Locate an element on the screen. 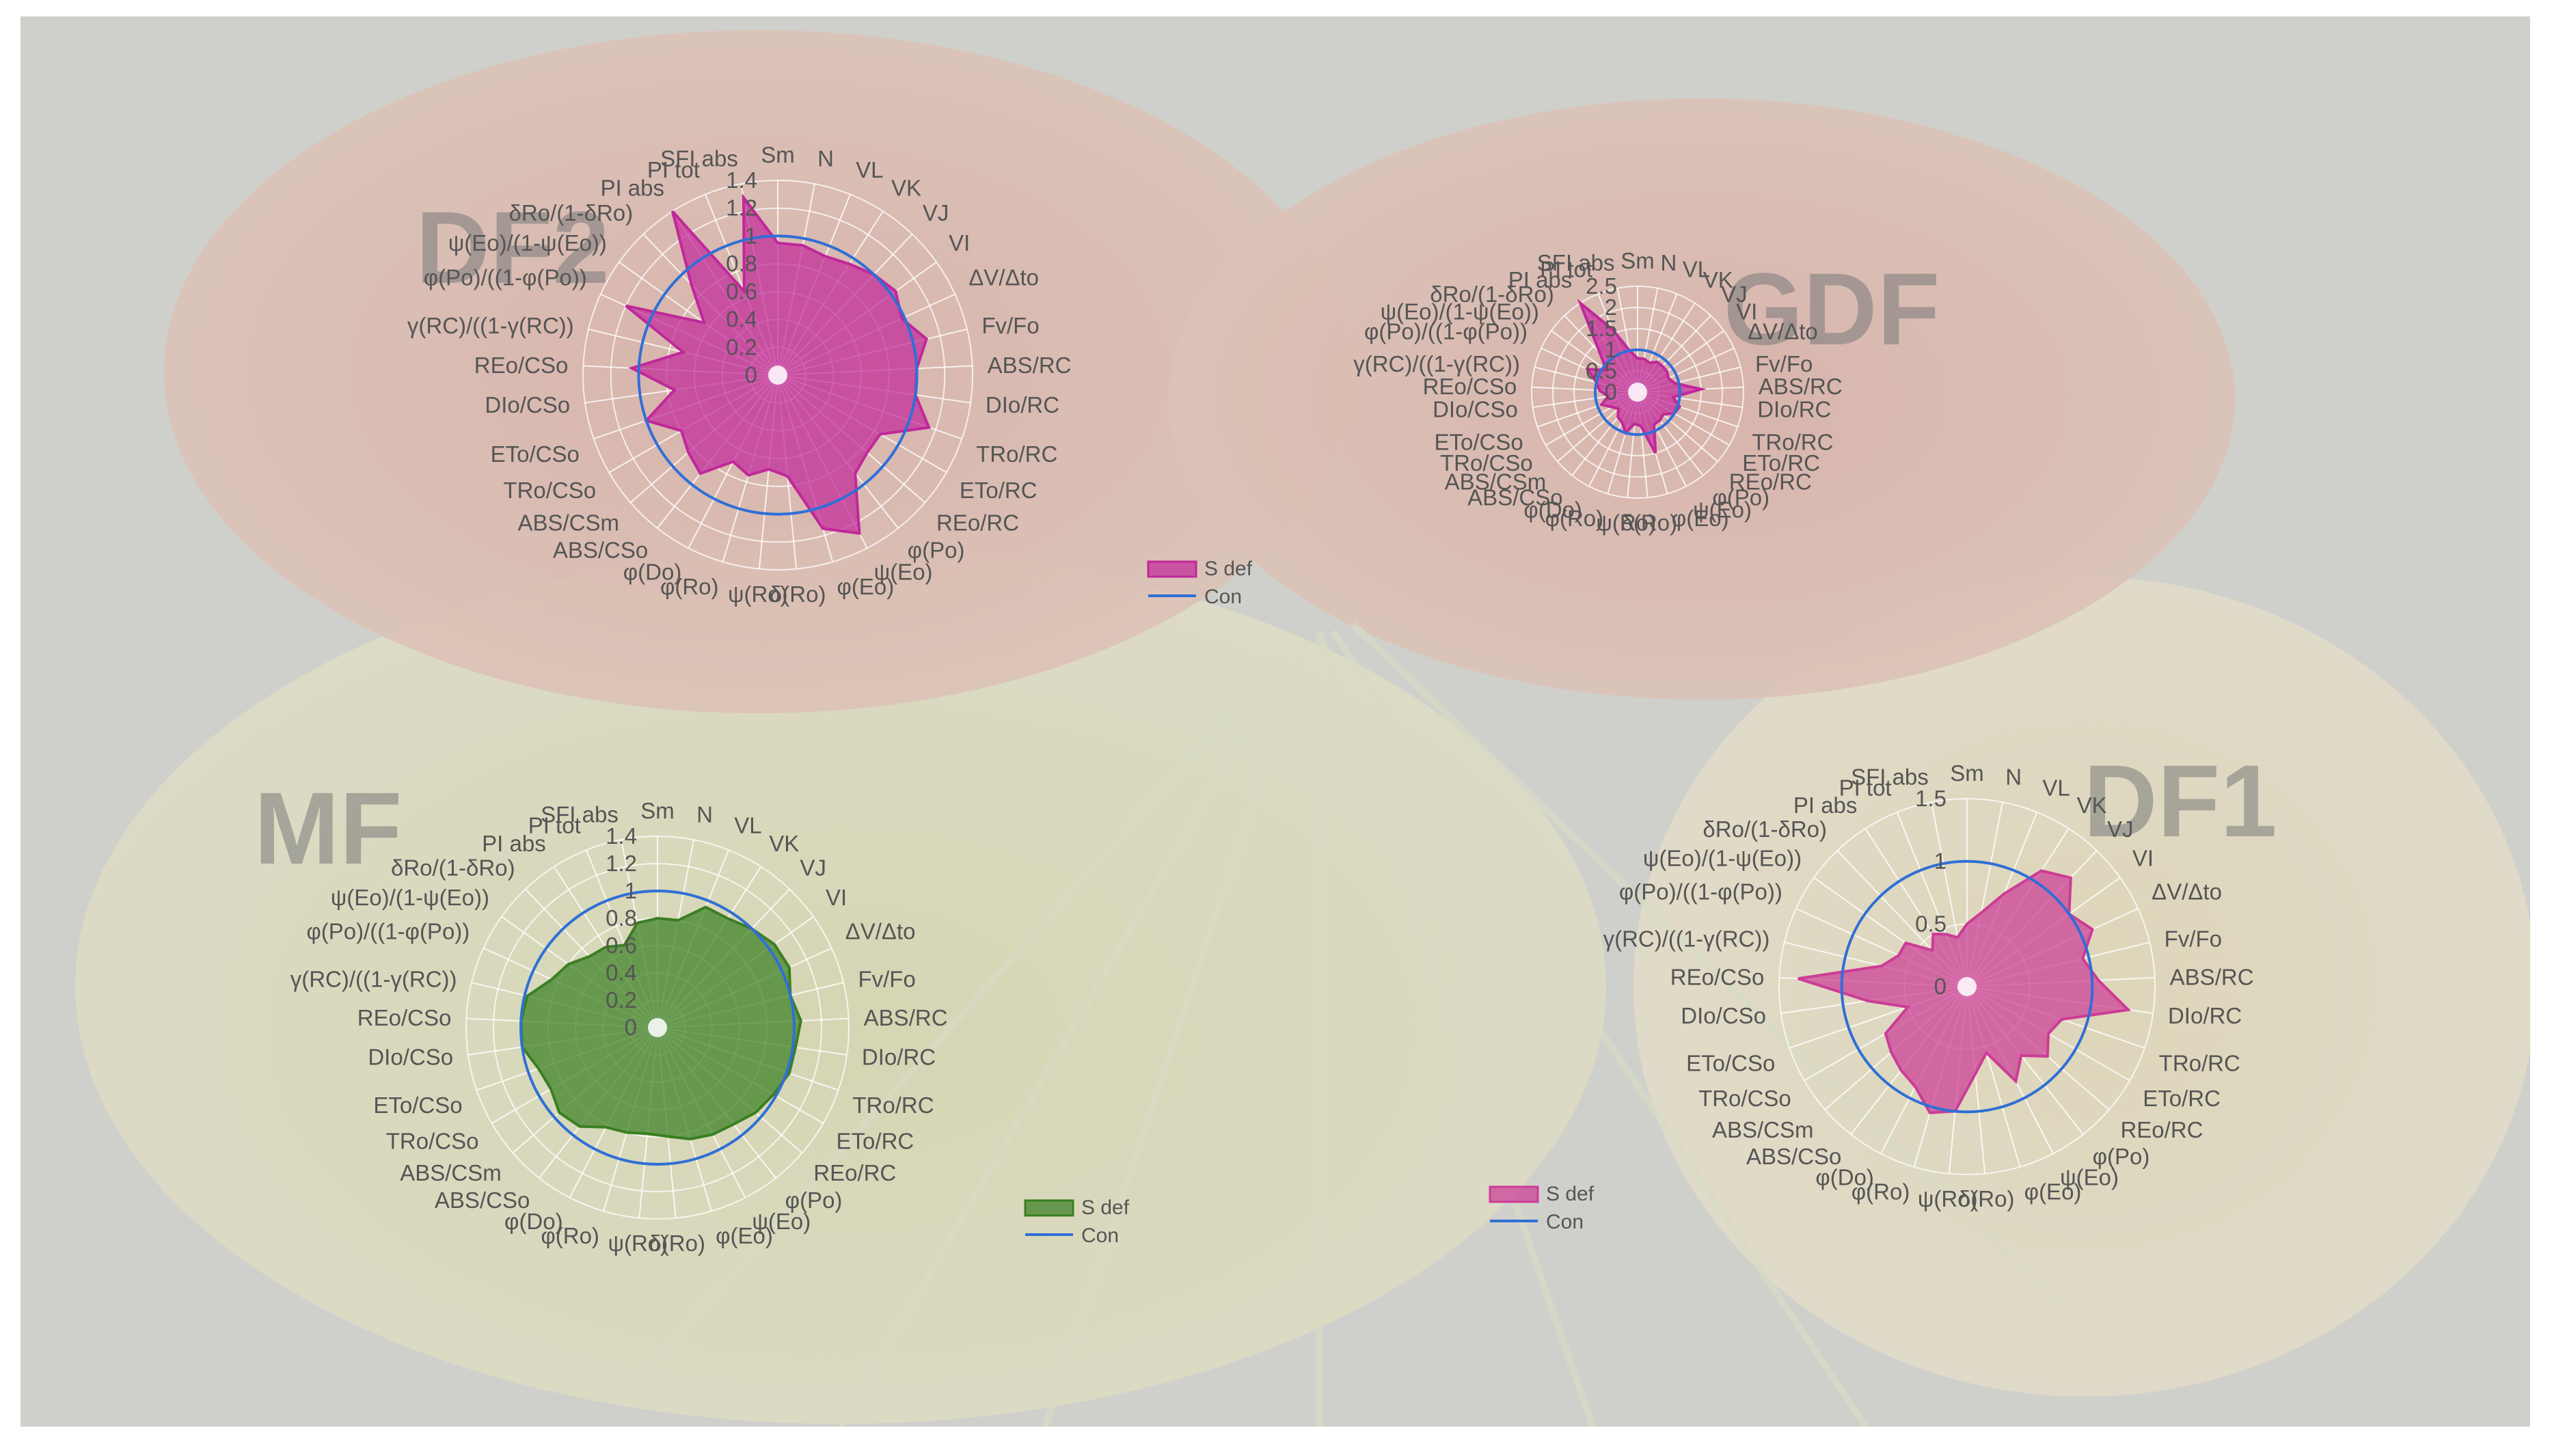 The image size is (2550, 1456). panel-label: DF2 is located at coordinates (512, 247).